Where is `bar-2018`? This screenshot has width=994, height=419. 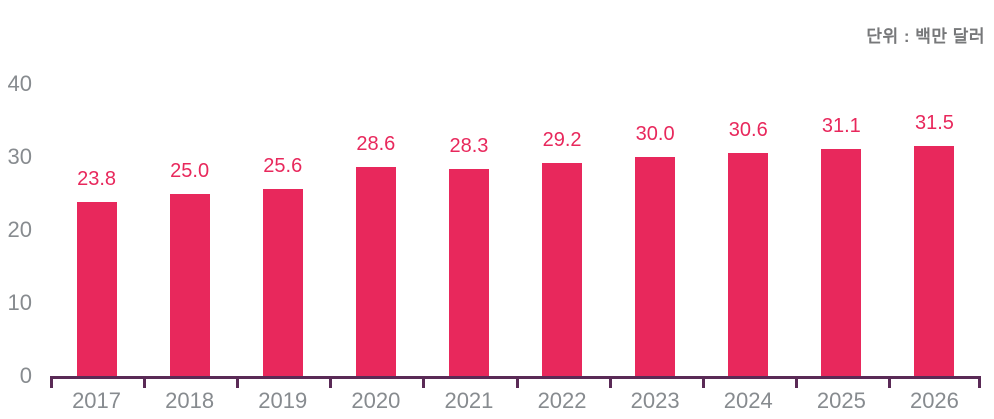
bar-2018 is located at coordinates (189, 284).